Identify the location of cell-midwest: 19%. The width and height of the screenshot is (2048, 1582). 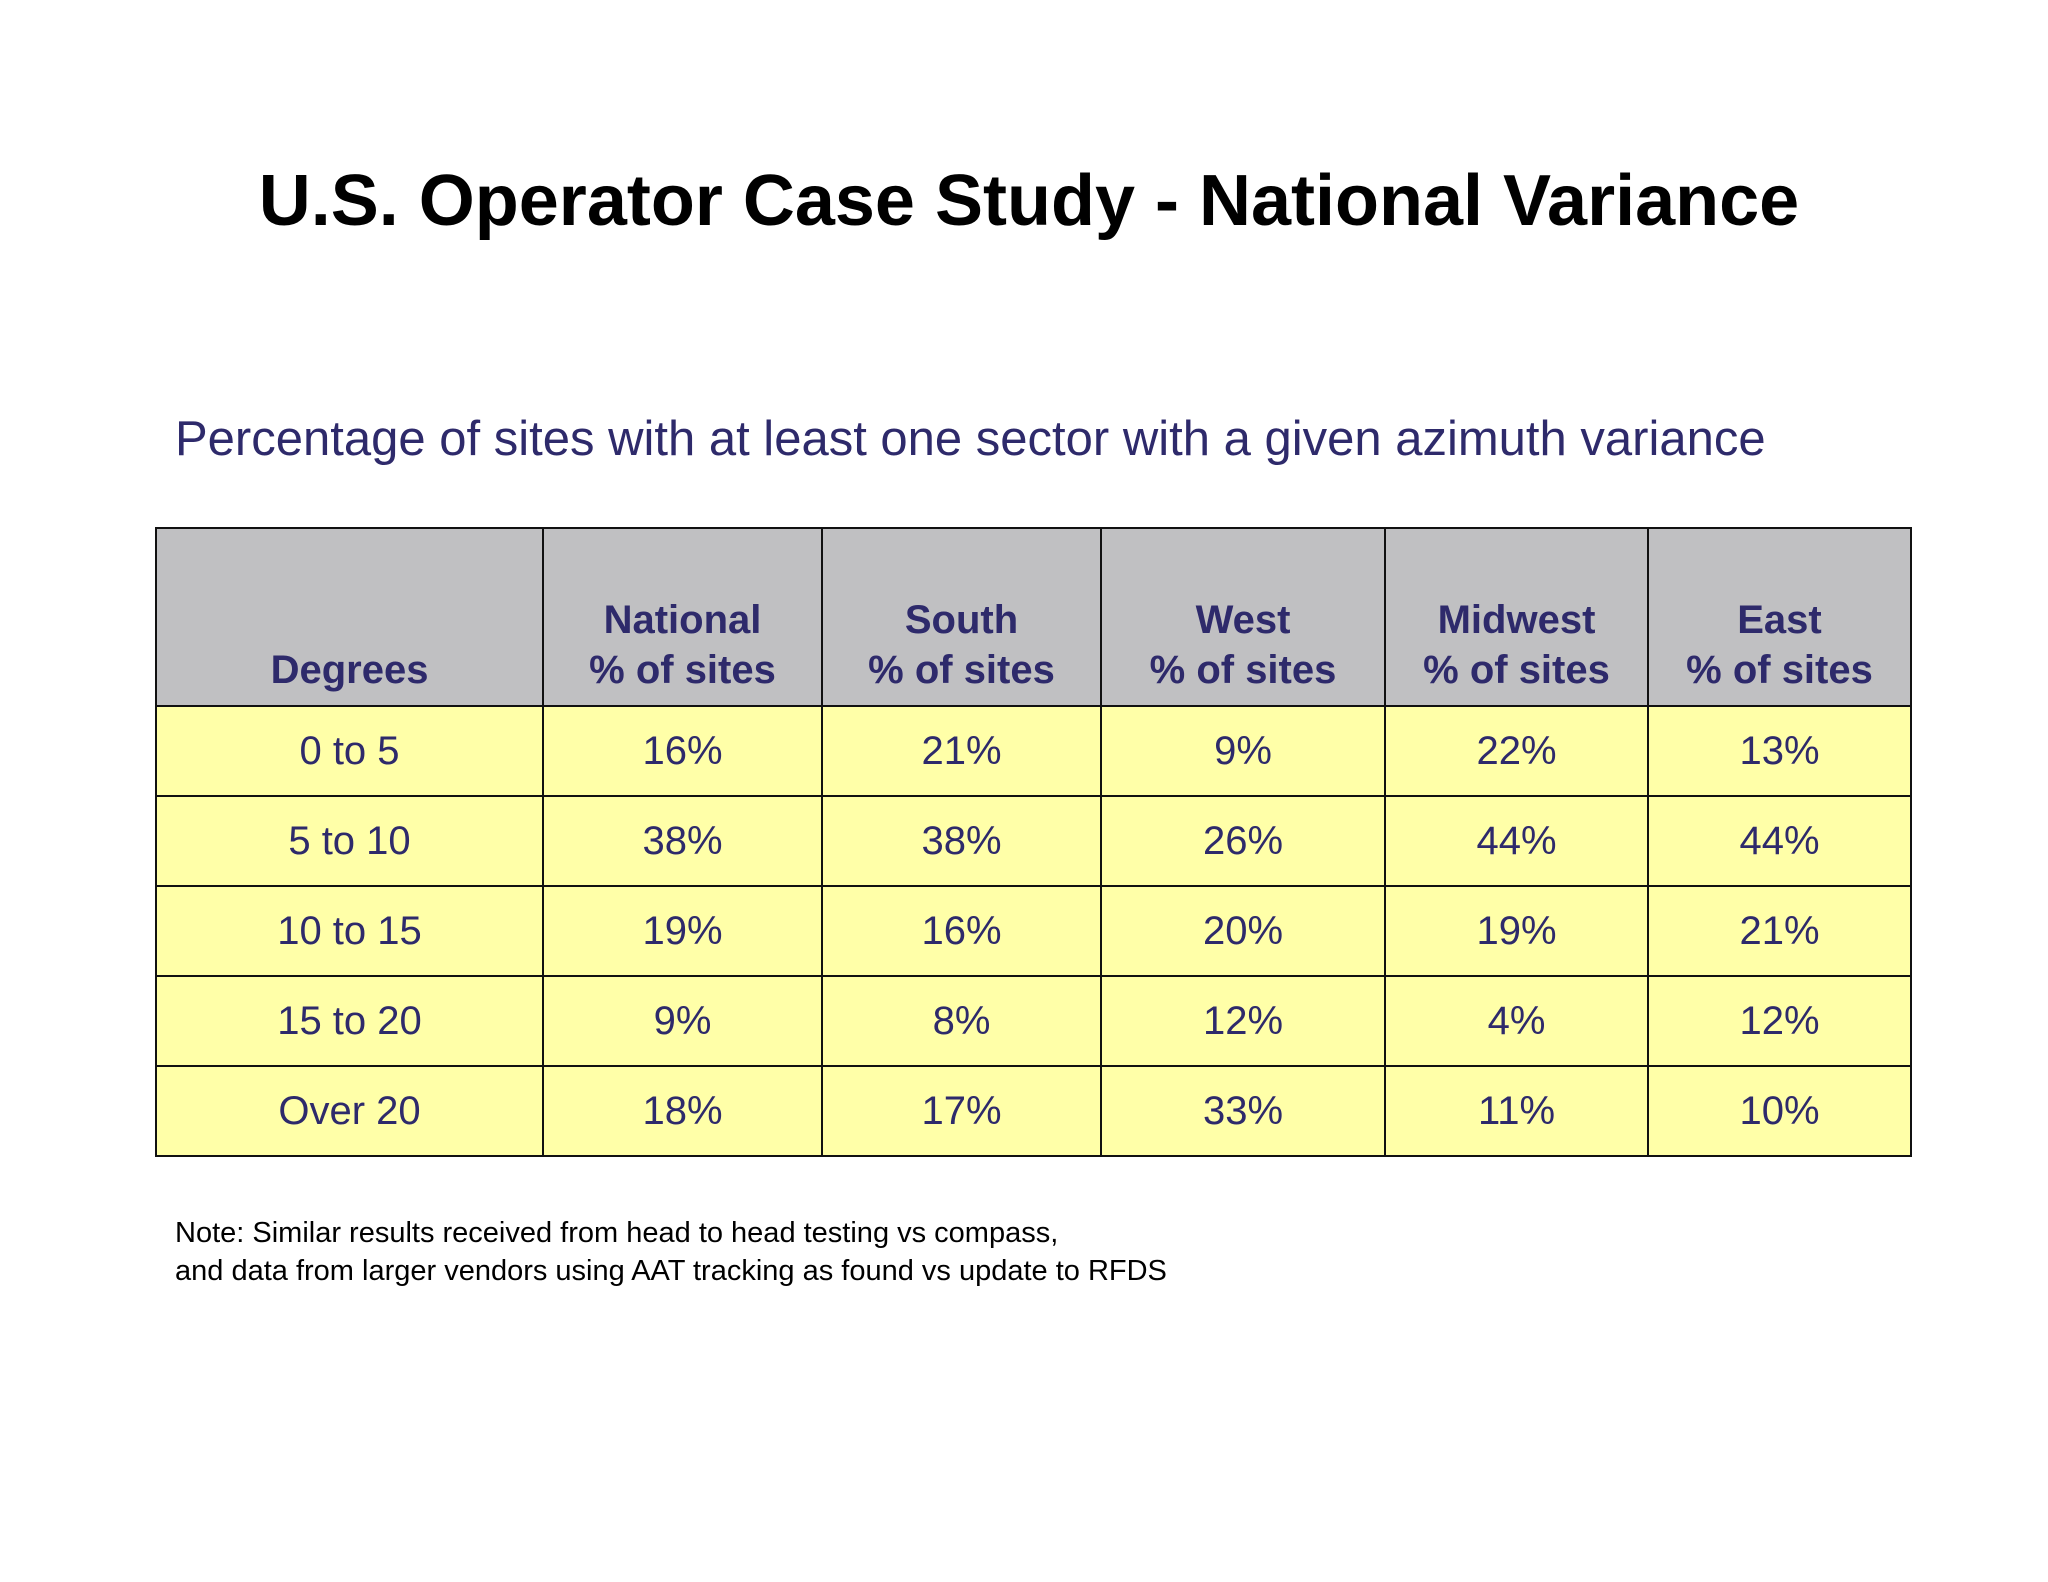
(1516, 931).